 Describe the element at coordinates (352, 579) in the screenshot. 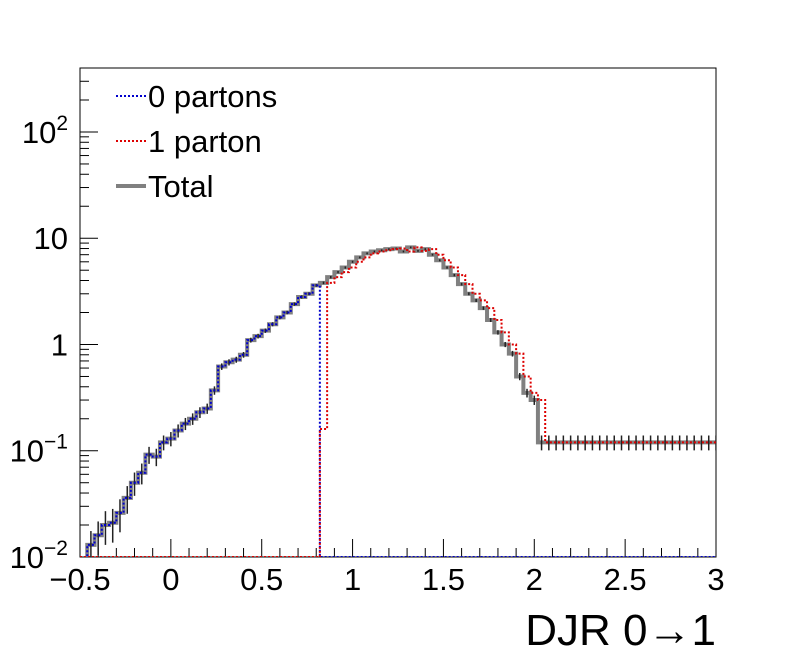

I see `x-tick-label: 1` at that location.